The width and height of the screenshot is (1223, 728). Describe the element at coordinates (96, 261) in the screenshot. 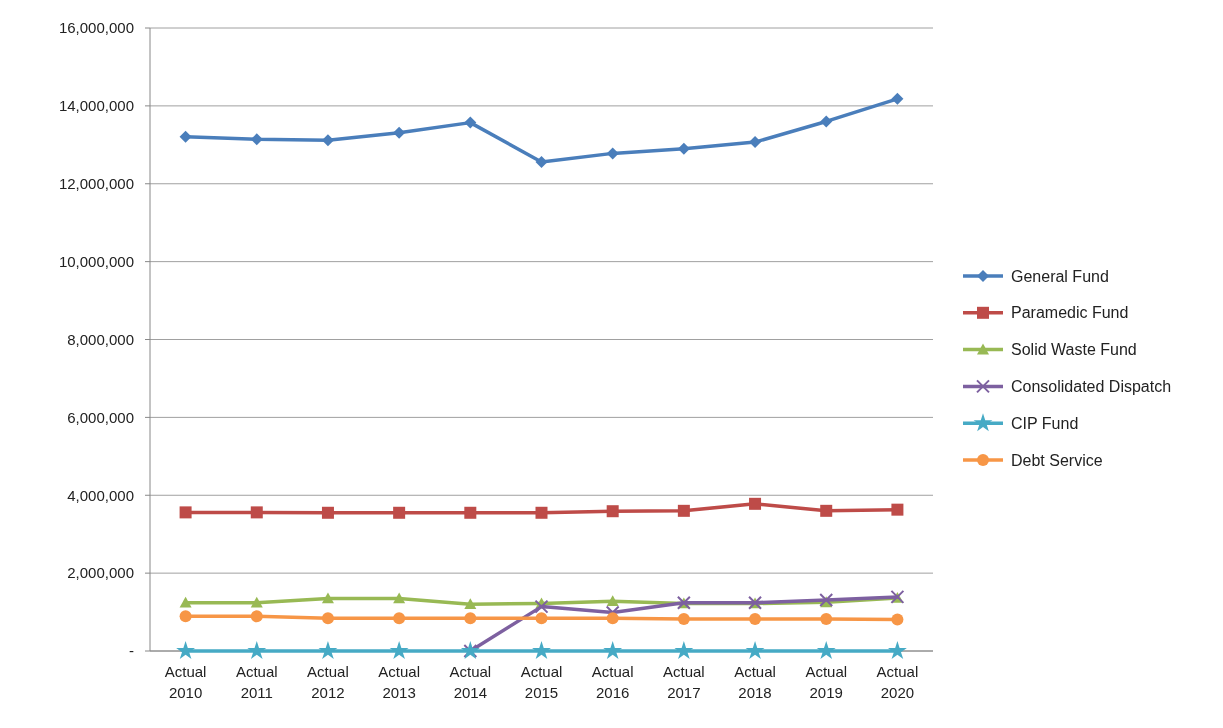

I see `y-tick-label: 10,000,000` at that location.